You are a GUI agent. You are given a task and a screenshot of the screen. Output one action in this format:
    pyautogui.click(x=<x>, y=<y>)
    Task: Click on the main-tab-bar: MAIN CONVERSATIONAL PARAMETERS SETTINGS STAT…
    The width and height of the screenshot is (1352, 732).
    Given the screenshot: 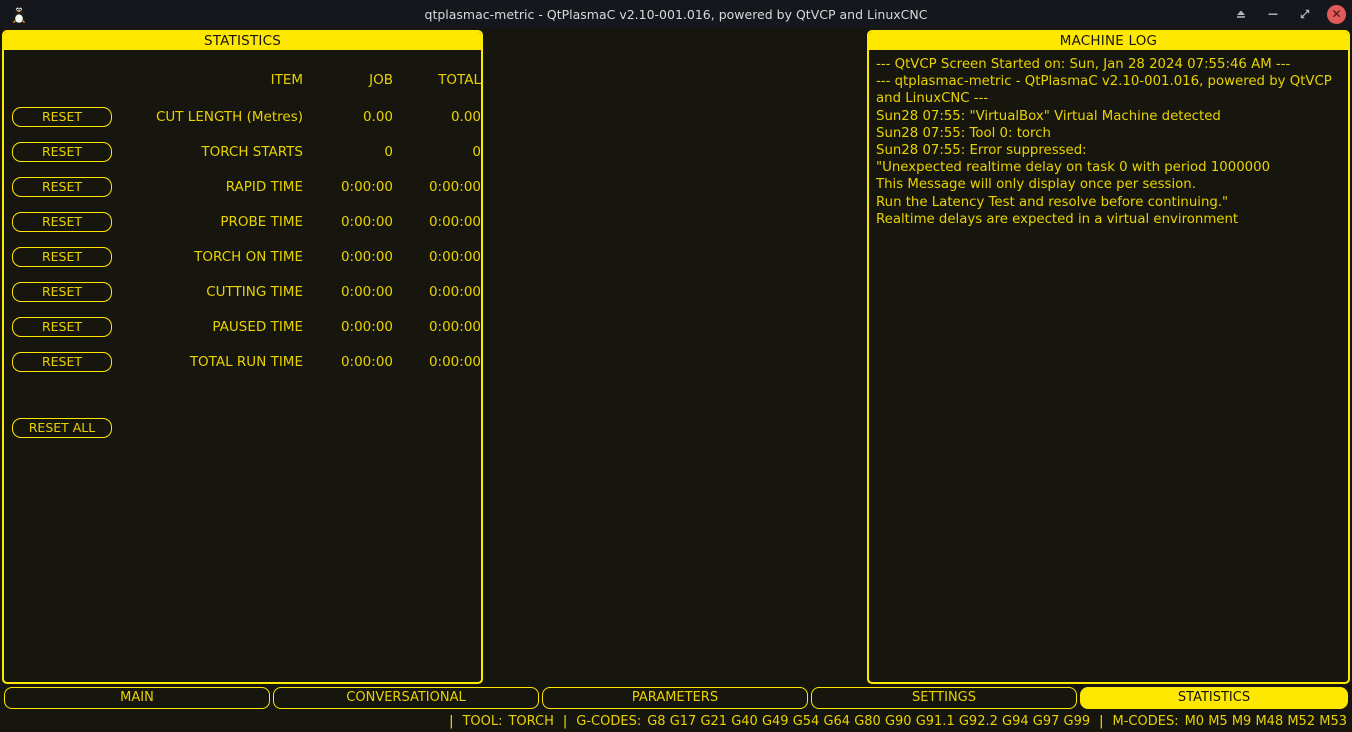 What is the action you would take?
    pyautogui.click(x=676, y=698)
    